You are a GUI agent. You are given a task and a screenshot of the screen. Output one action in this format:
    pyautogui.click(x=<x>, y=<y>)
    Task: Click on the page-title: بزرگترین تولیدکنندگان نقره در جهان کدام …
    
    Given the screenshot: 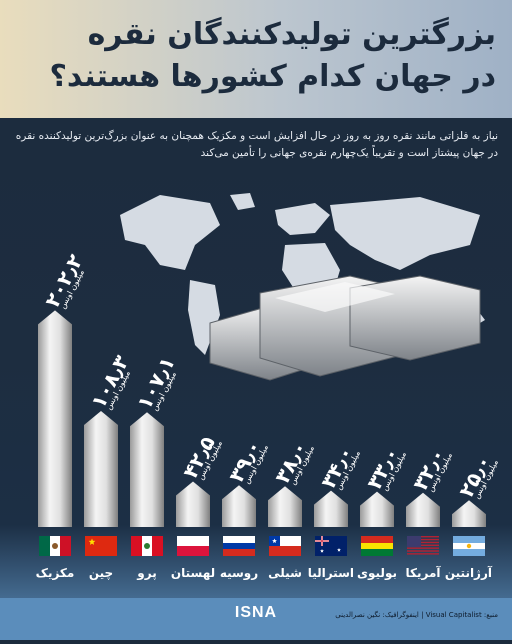 What is the action you would take?
    pyautogui.click(x=256, y=56)
    